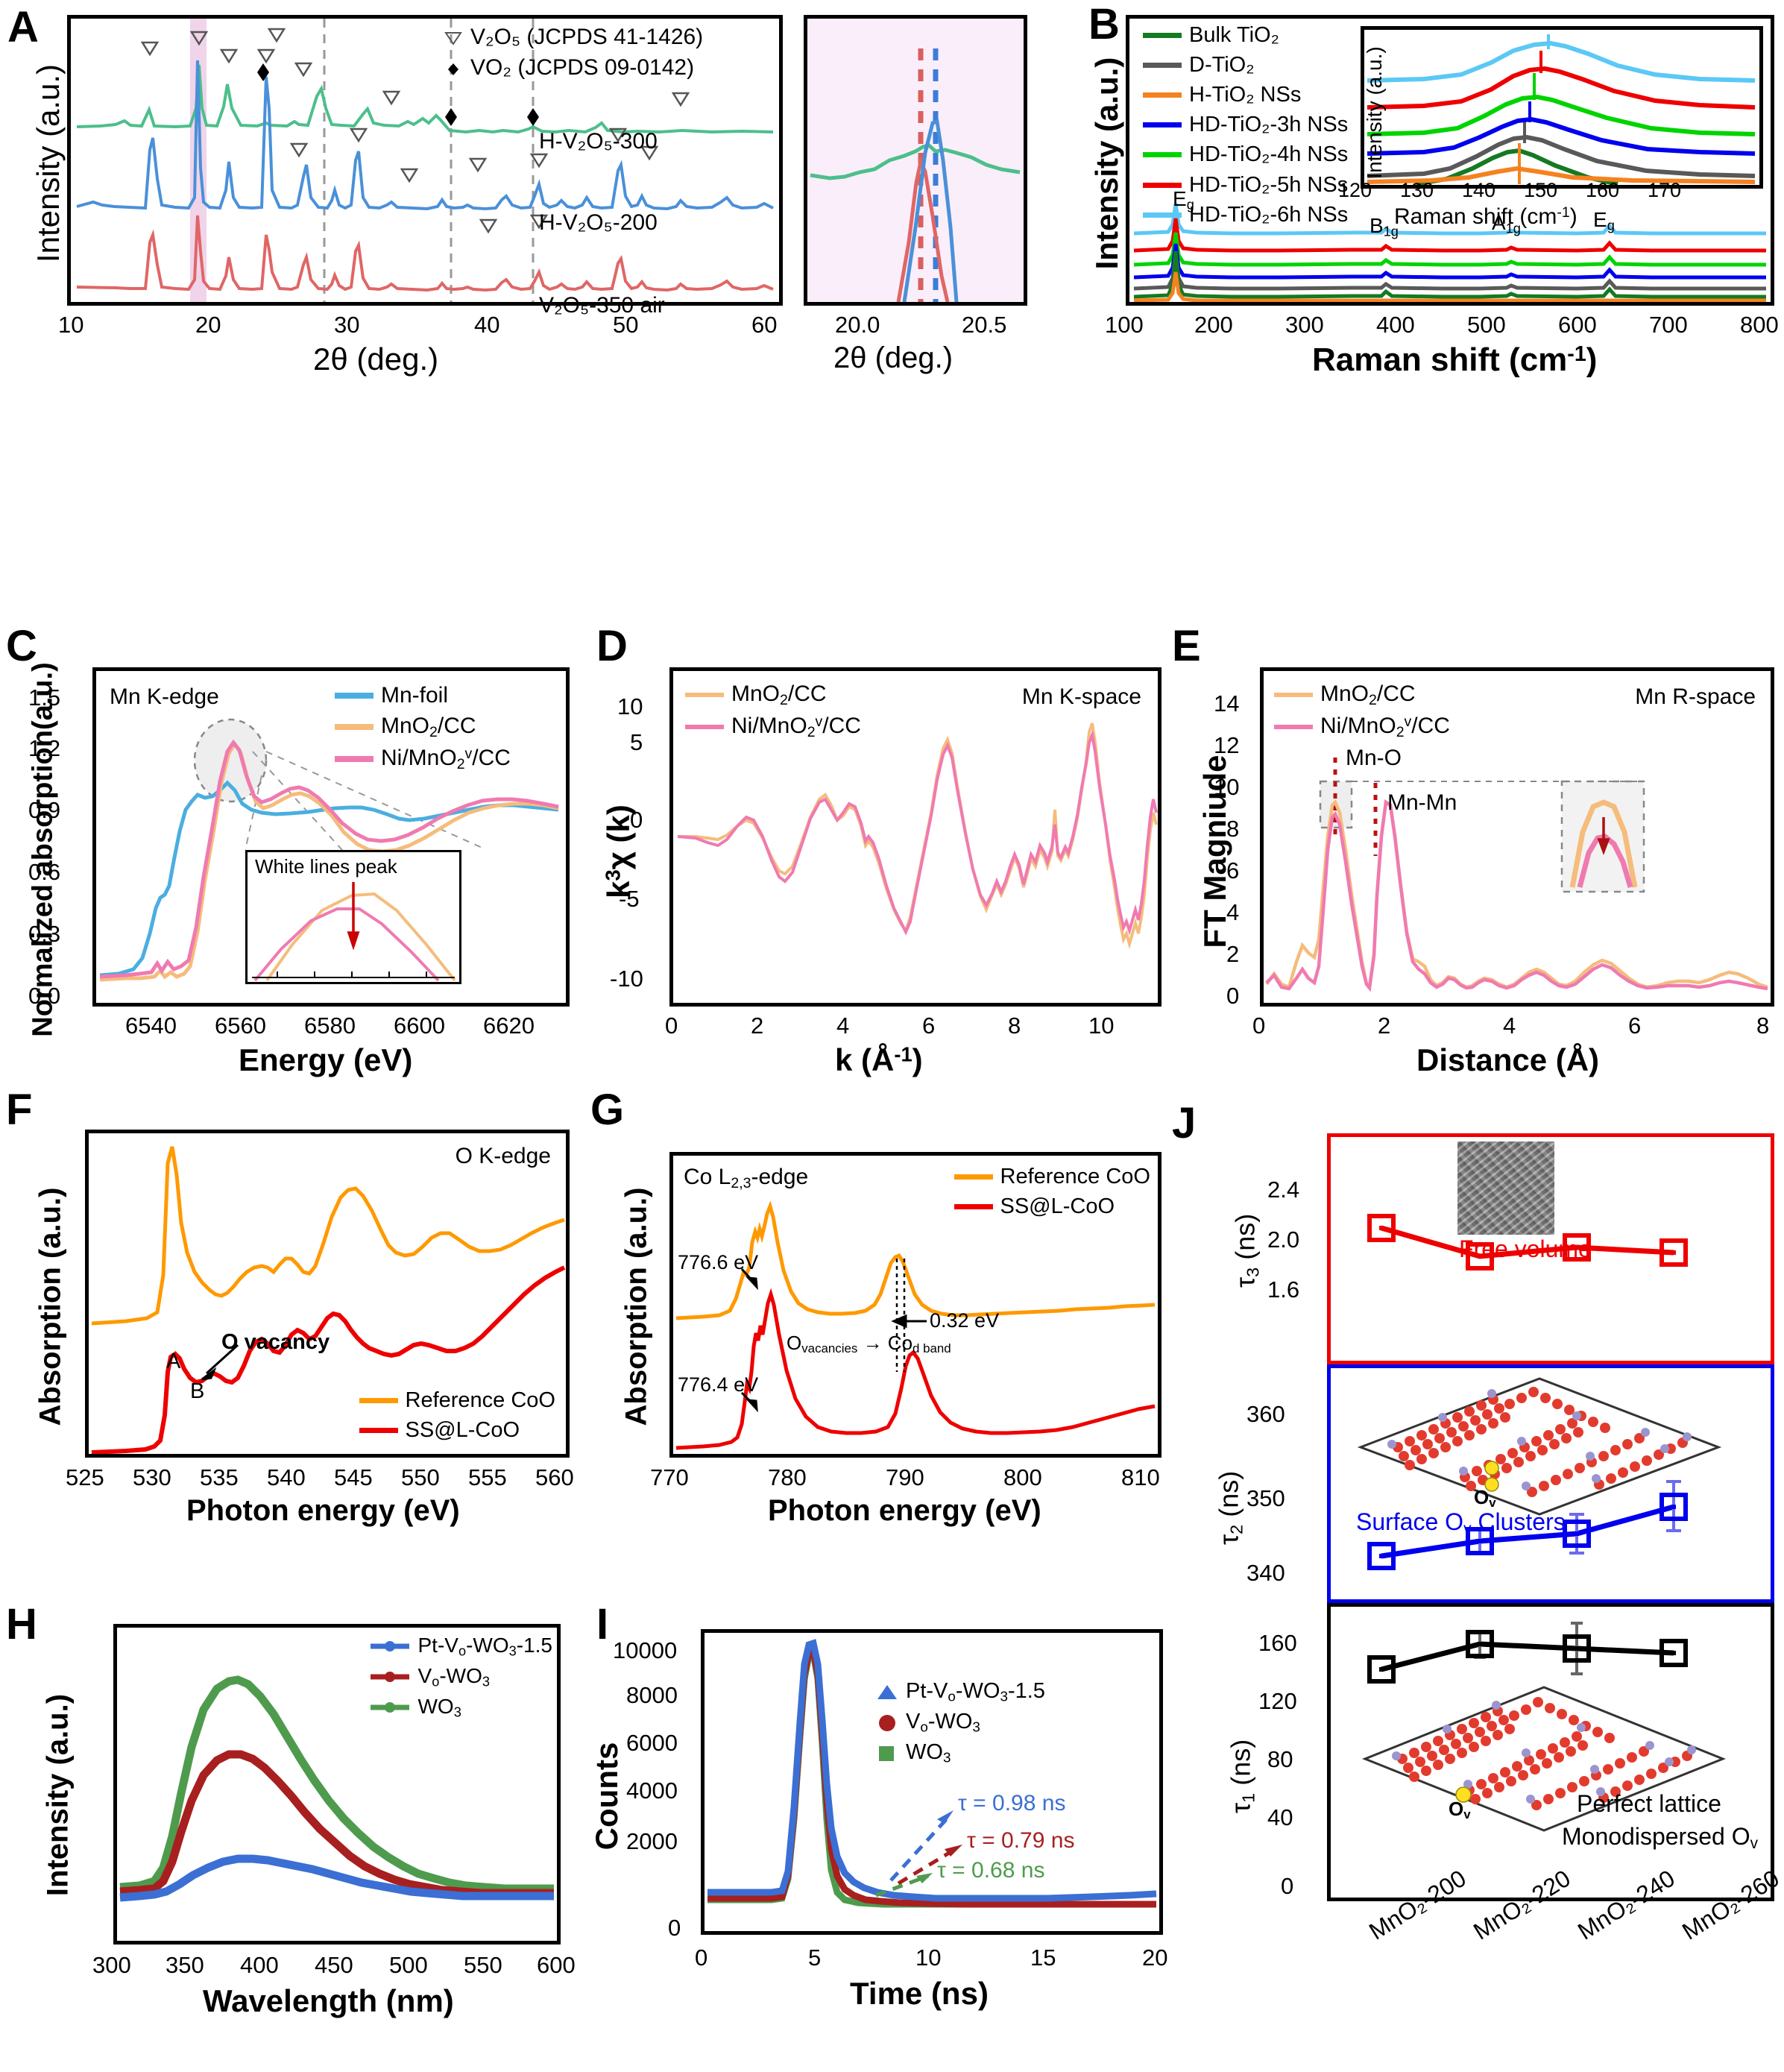  Describe the element at coordinates (1362, 712) in the screenshot. I see `panel-e-legend: MnO2/CC Ni/MnO2v/CC` at that location.